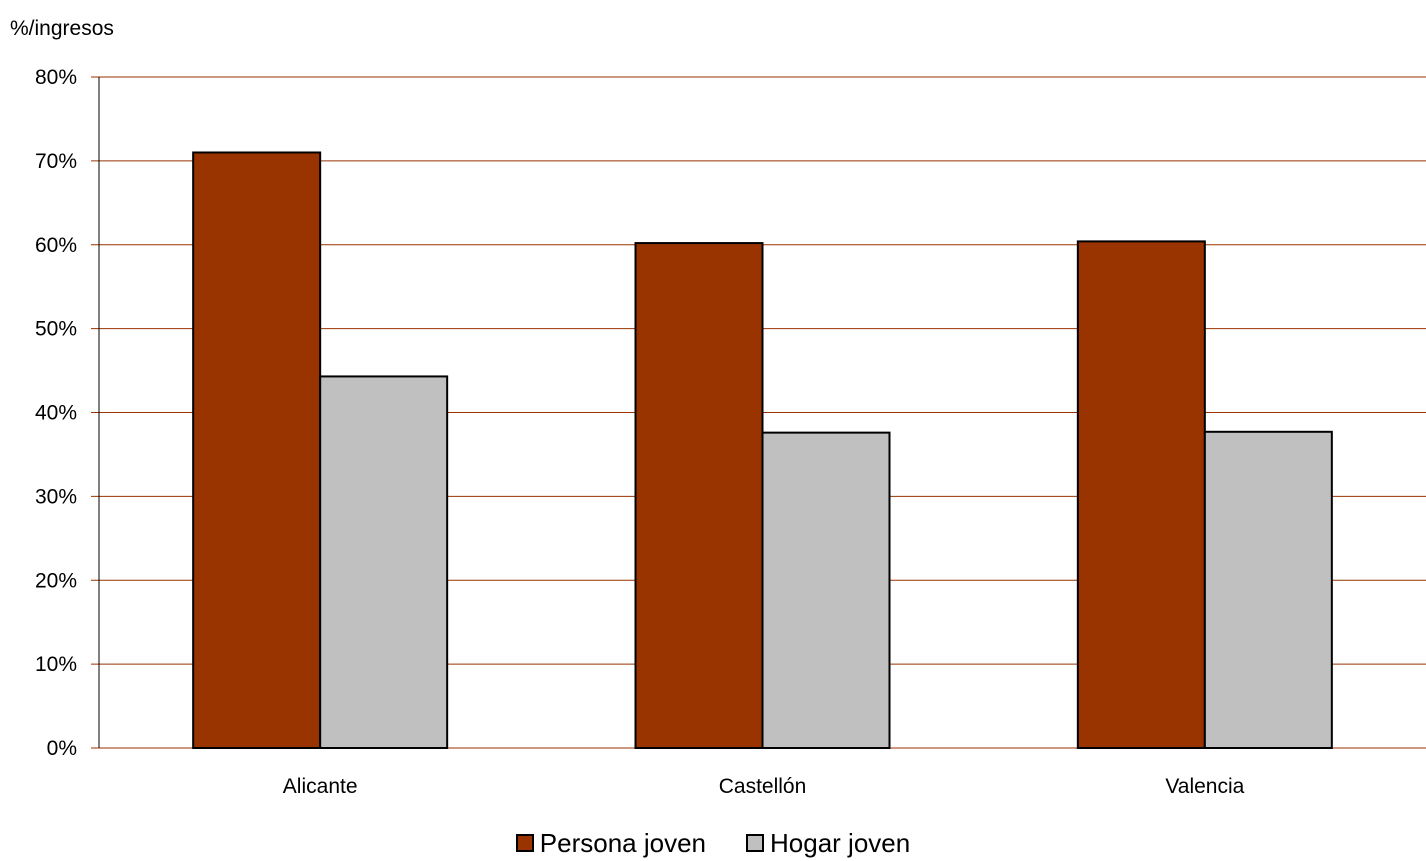 Image resolution: width=1426 pixels, height=861 pixels. Describe the element at coordinates (384, 562) in the screenshot. I see `bar-hogar-joven-alicante` at that location.